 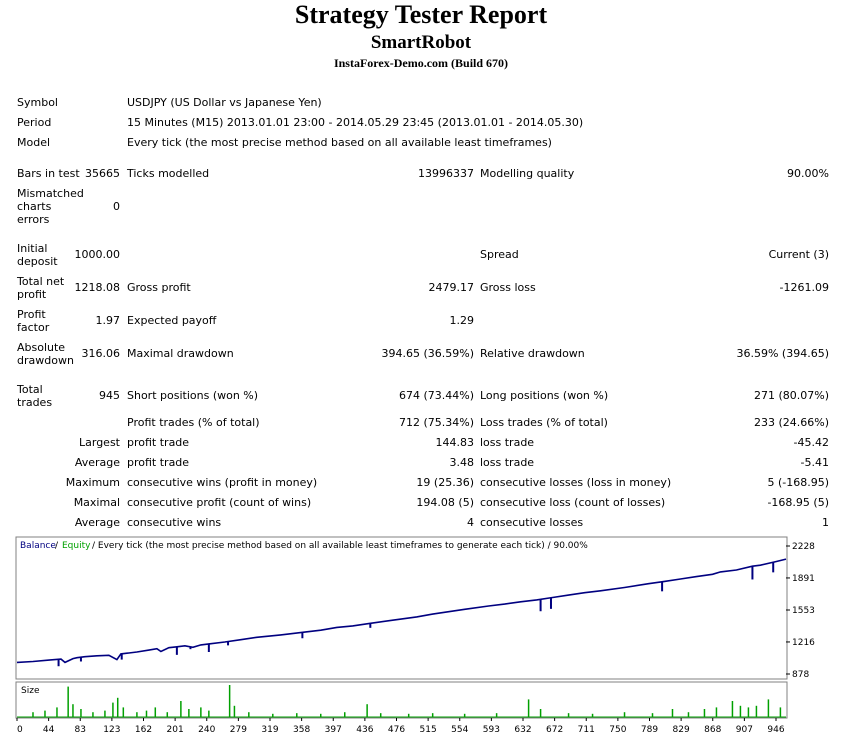 What do you see at coordinates (508, 287) in the screenshot?
I see `grossloss-label: Gross loss` at bounding box center [508, 287].